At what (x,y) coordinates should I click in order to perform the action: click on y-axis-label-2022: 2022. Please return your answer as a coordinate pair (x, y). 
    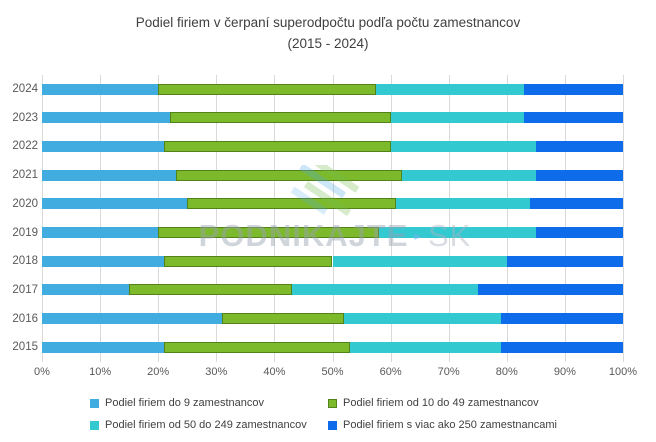
    Looking at the image, I should click on (25, 146).